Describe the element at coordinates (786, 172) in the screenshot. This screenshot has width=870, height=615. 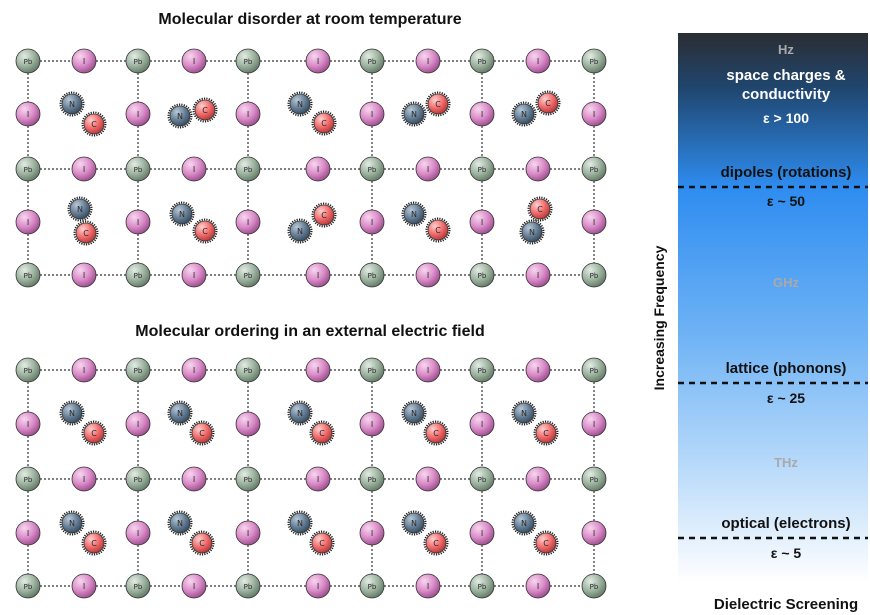
I see `dipoles-label: dipoles (rotations)` at that location.